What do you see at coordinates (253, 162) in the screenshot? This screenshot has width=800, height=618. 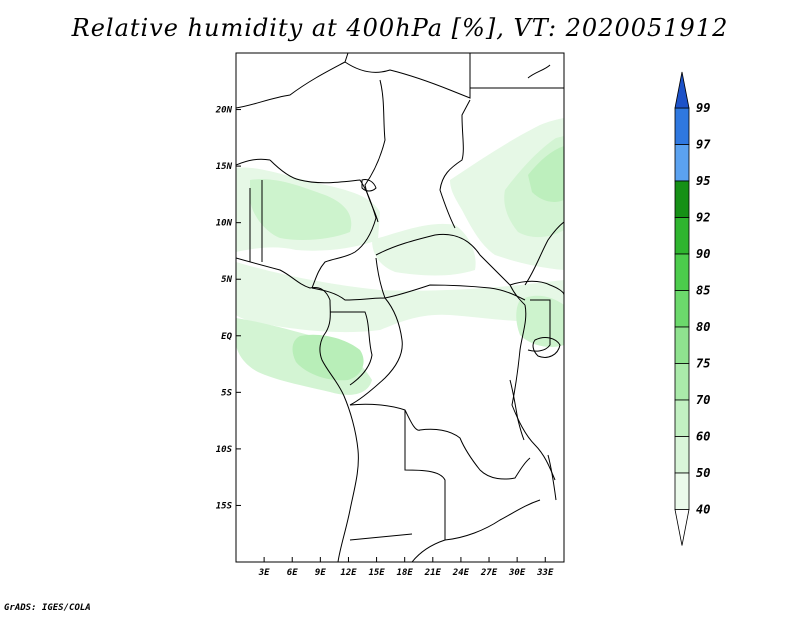 I see `border-burkina` at bounding box center [253, 162].